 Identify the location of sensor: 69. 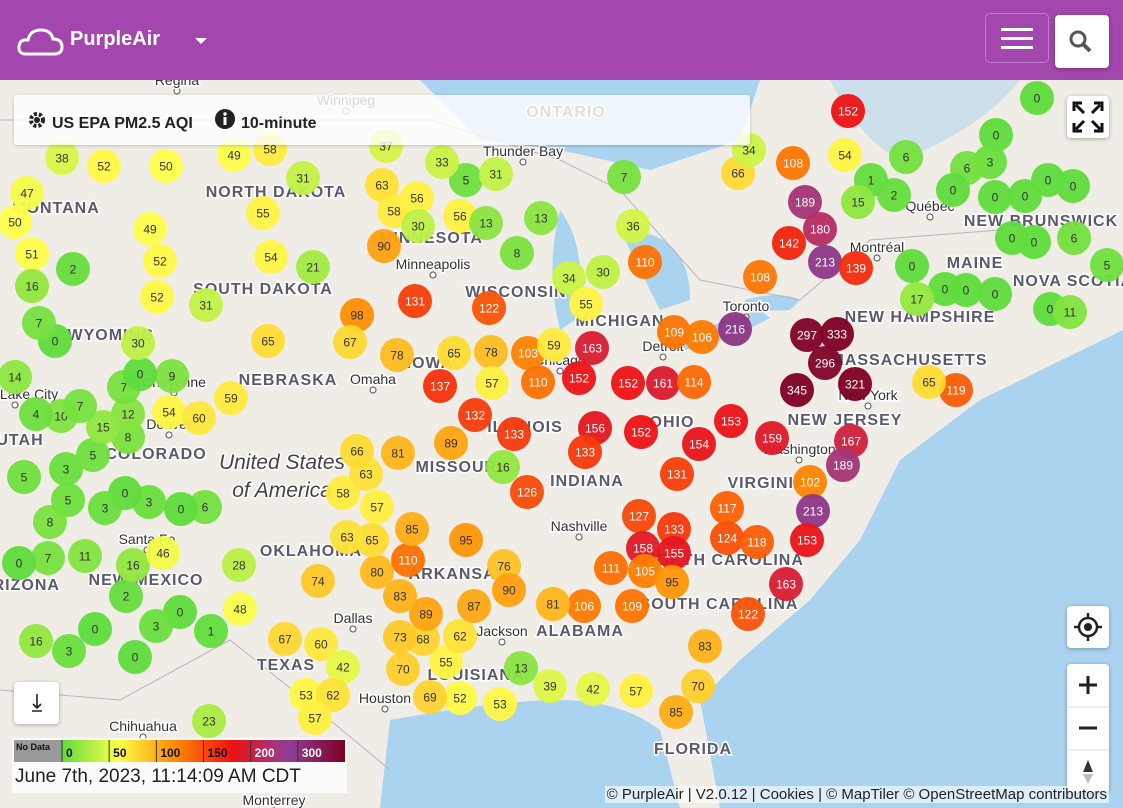
(430, 697).